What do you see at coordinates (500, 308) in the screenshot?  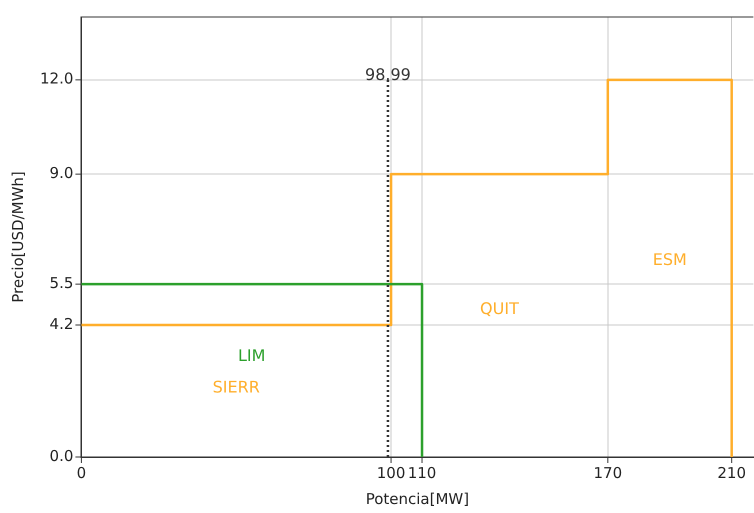 I see `annotation: QUIT` at bounding box center [500, 308].